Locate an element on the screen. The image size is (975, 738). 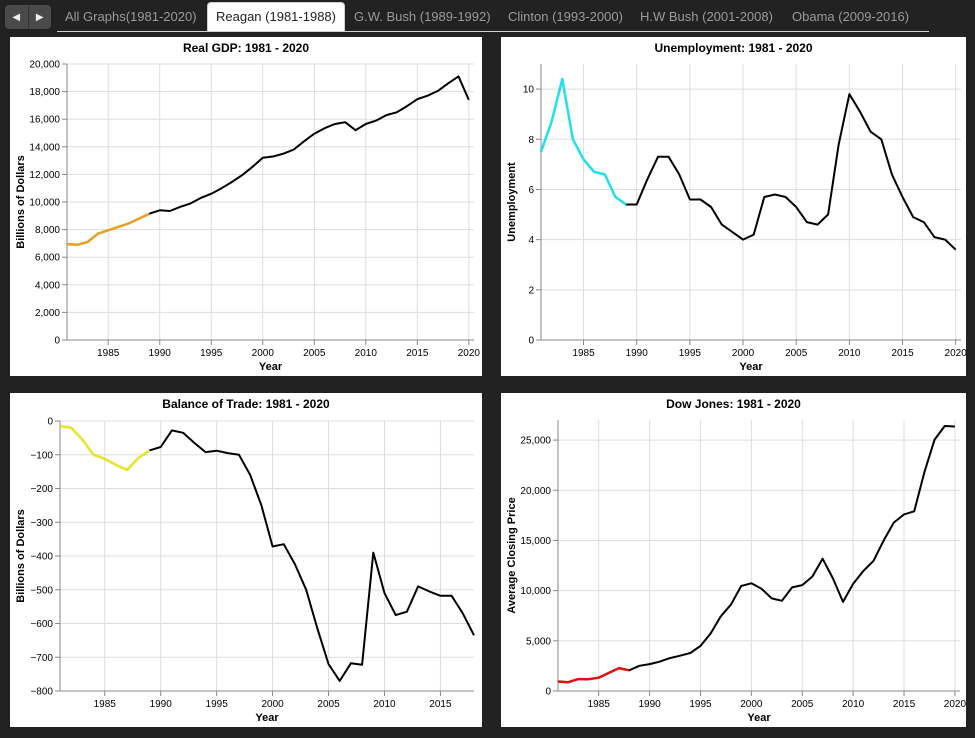
y-tick-label: −300 is located at coordinates (41, 523).